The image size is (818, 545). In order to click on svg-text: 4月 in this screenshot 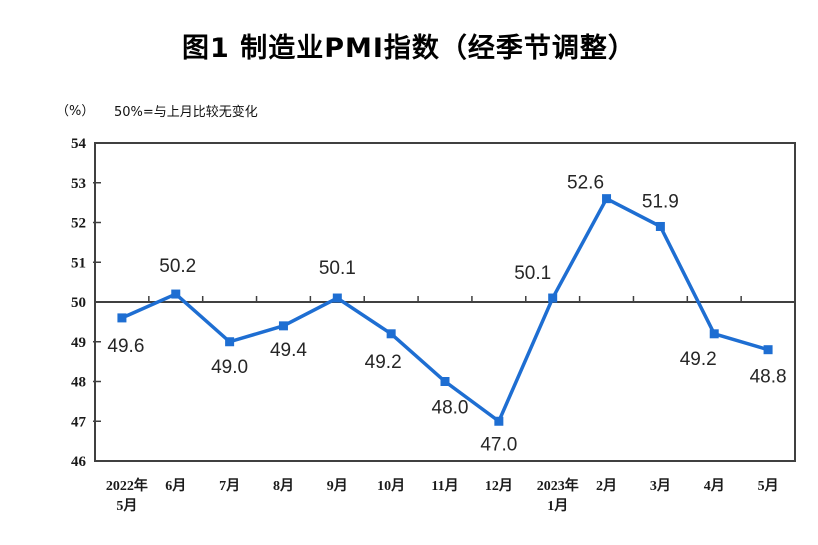, I will do `click(714, 486)`.